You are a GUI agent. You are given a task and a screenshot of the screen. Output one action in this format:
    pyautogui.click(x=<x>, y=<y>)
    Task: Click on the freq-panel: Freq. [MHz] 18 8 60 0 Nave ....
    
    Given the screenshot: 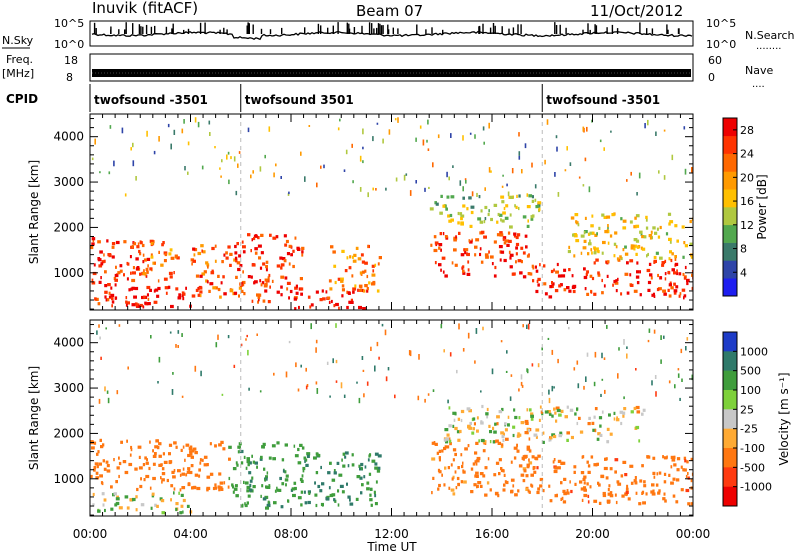 What is the action you would take?
    pyautogui.click(x=387, y=71)
    